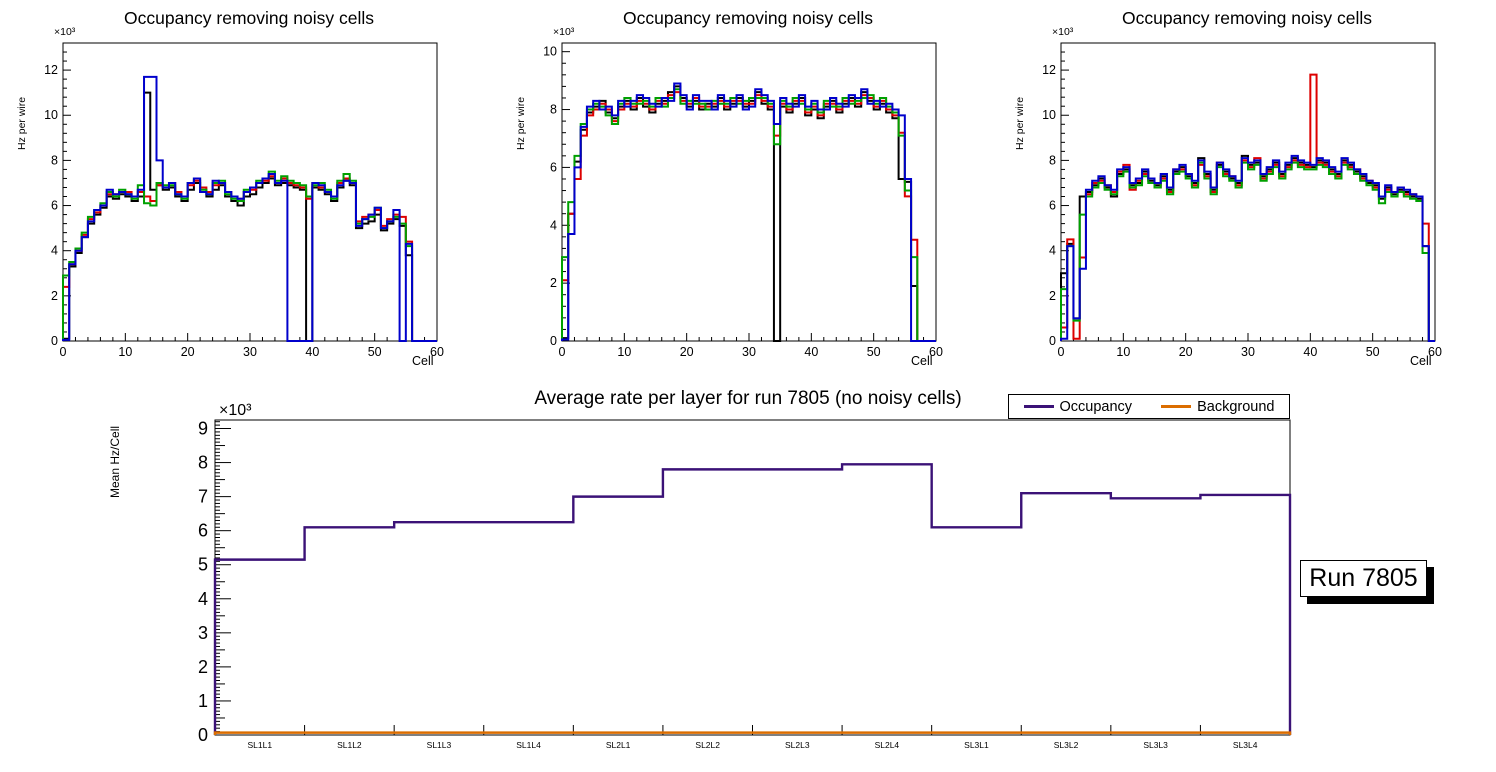 This screenshot has height=772, width=1496. Describe the element at coordinates (203, 429) in the screenshot. I see `y-tick-label: 9` at that location.